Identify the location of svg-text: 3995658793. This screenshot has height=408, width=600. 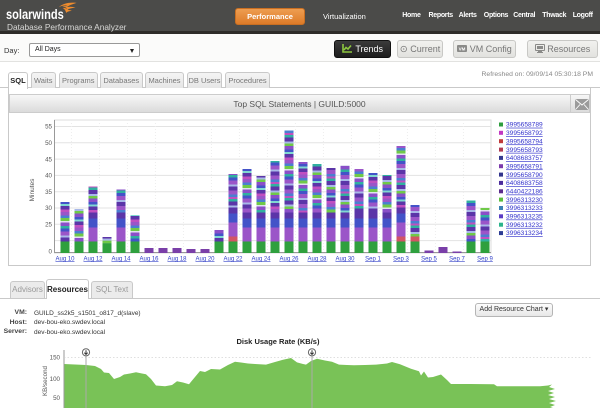
(524, 150).